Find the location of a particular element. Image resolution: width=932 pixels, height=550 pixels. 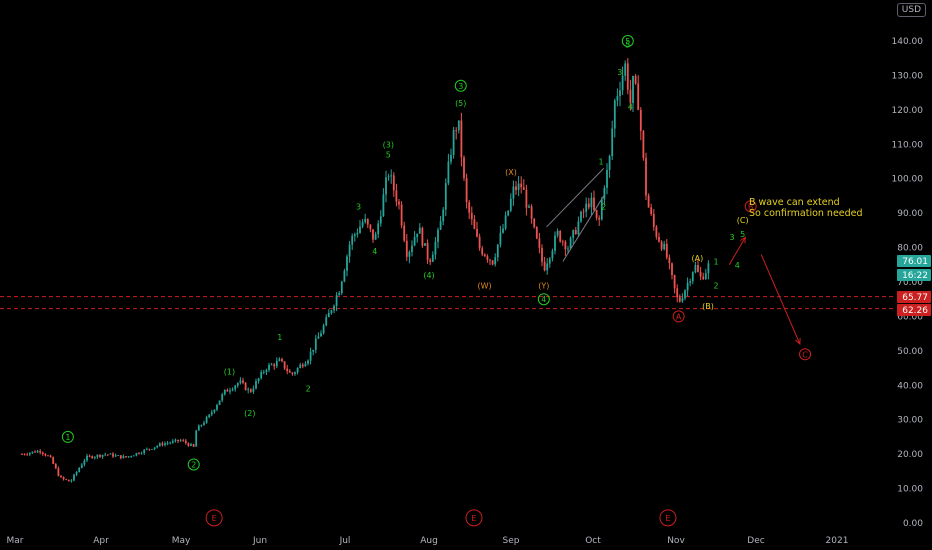

wave-label: 1 is located at coordinates (715, 261).